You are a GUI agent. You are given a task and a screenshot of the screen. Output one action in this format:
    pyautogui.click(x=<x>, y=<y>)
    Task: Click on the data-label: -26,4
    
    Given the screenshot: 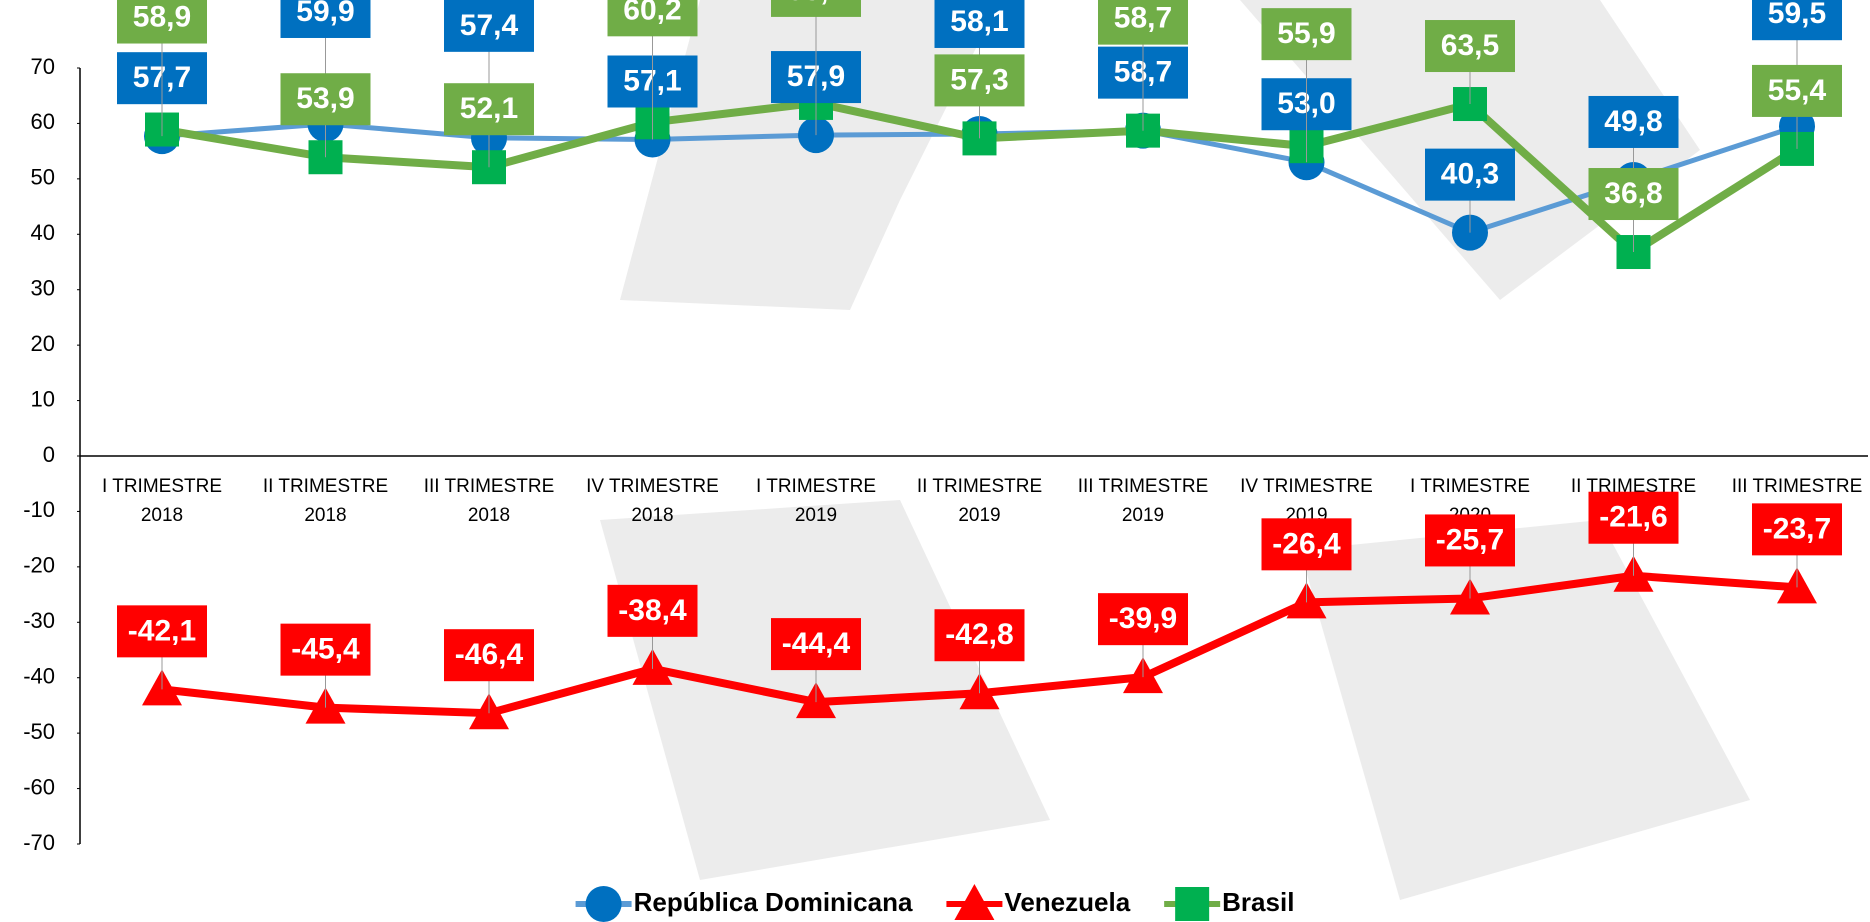 What is the action you would take?
    pyautogui.click(x=1306, y=543)
    